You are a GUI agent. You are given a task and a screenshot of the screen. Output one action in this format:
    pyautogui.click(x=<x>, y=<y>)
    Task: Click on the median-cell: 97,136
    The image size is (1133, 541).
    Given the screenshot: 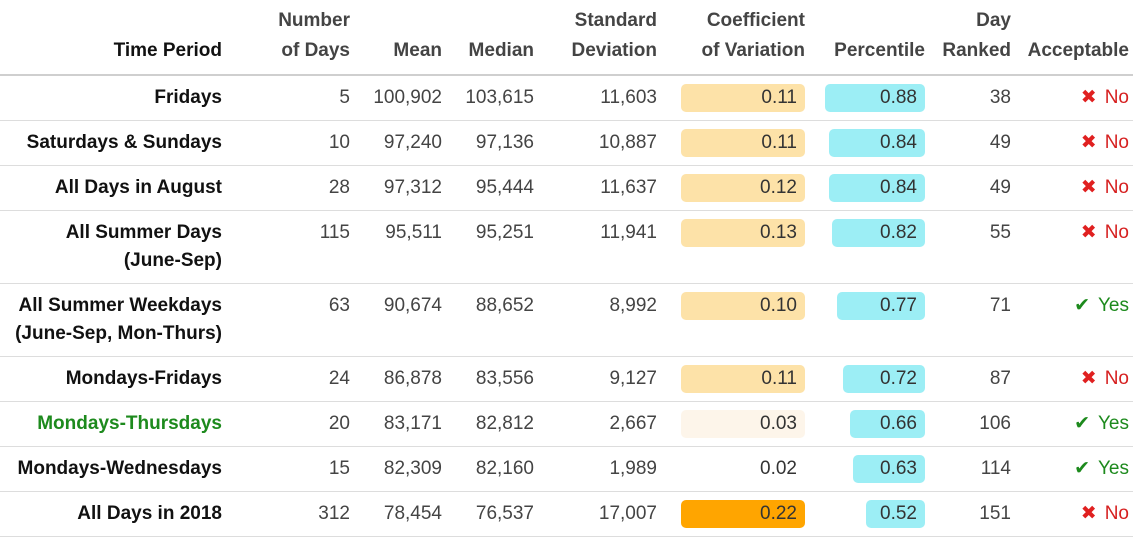 What is the action you would take?
    pyautogui.click(x=496, y=143)
    